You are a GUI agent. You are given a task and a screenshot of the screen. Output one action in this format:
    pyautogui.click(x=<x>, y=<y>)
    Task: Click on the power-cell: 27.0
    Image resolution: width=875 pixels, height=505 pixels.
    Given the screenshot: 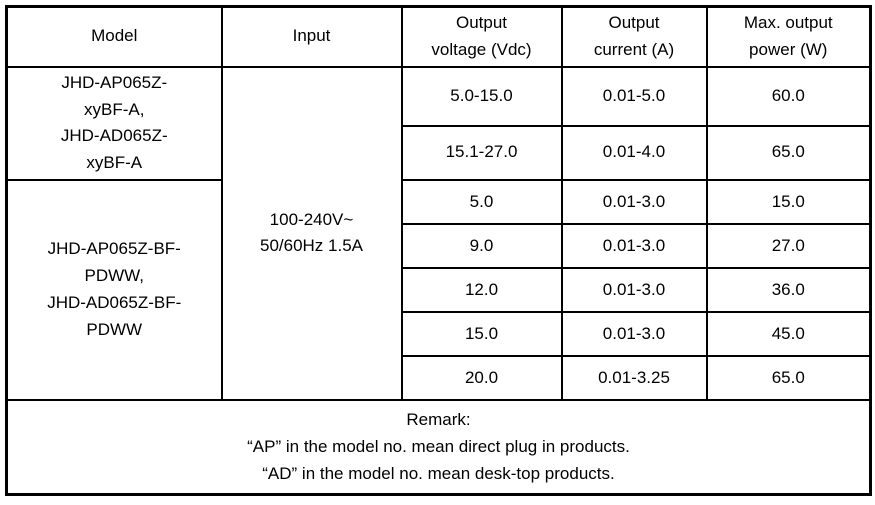 What is the action you would take?
    pyautogui.click(x=788, y=246)
    